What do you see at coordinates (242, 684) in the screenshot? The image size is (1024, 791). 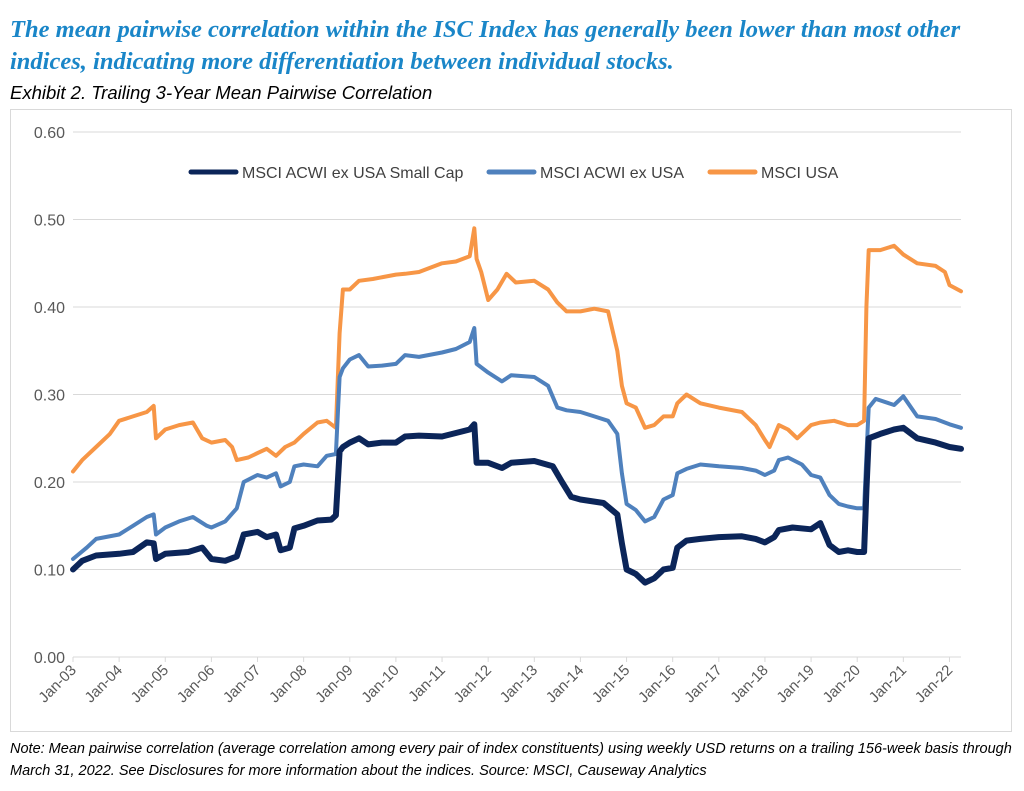 I see `x-tick-label: Jan-07` at bounding box center [242, 684].